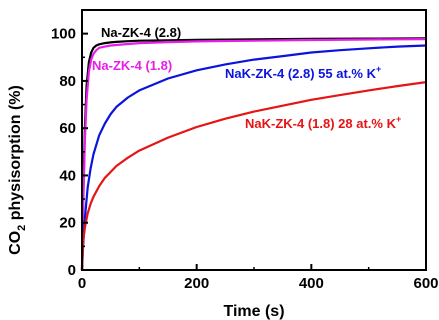  Describe the element at coordinates (323, 122) in the screenshot. I see `series-label-nak-zk4-1-8: NaK-ZK-4 (1.8) 28 at.% K+` at that location.